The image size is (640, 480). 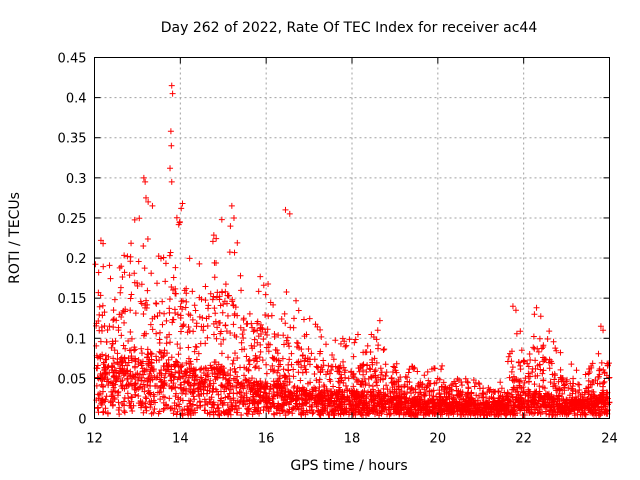 What do you see at coordinates (438, 439) in the screenshot?
I see `x-tick-label: 20` at bounding box center [438, 439].